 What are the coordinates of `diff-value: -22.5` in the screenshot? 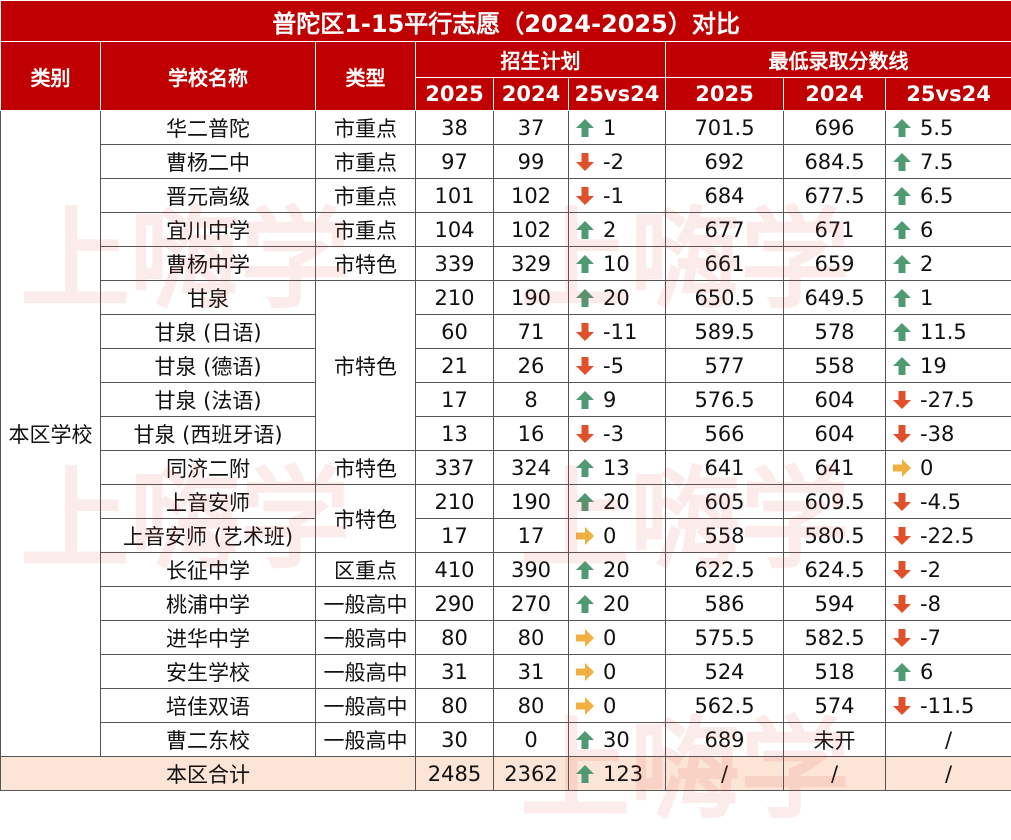 It's located at (947, 536).